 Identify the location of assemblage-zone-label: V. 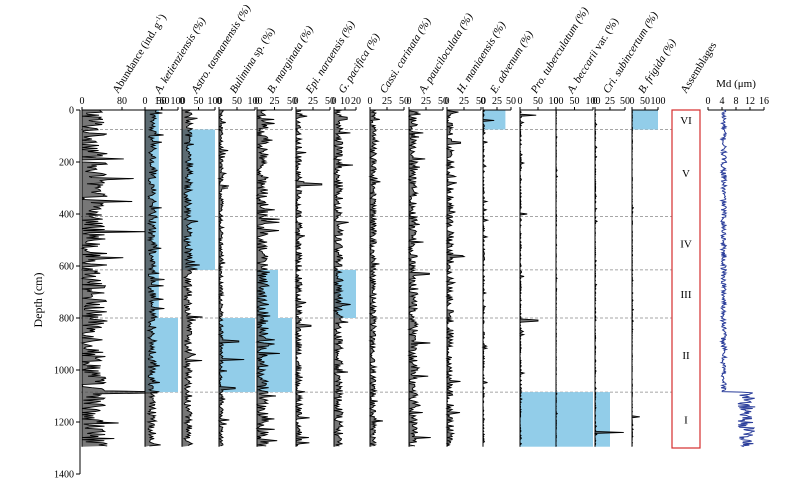
(686, 174).